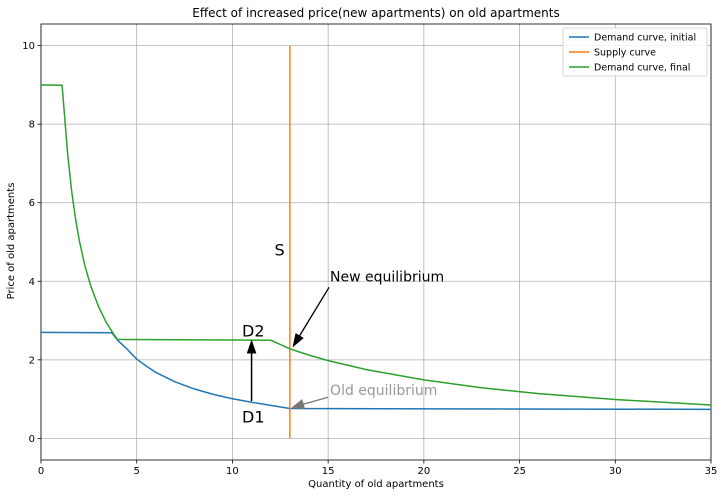 Image resolution: width=724 pixels, height=496 pixels. Describe the element at coordinates (253, 417) in the screenshot. I see `demand-label-d1: D1` at that location.